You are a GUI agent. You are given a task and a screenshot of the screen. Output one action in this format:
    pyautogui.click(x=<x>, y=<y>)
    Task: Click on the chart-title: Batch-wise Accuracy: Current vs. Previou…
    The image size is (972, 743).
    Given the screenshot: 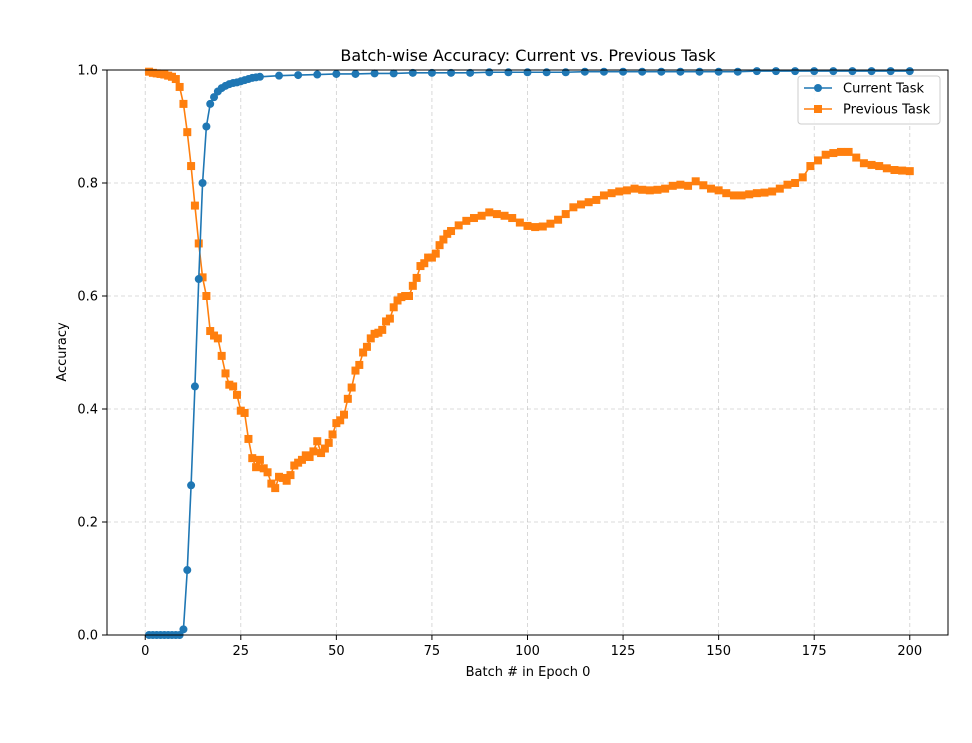 What is the action you would take?
    pyautogui.click(x=528, y=55)
    